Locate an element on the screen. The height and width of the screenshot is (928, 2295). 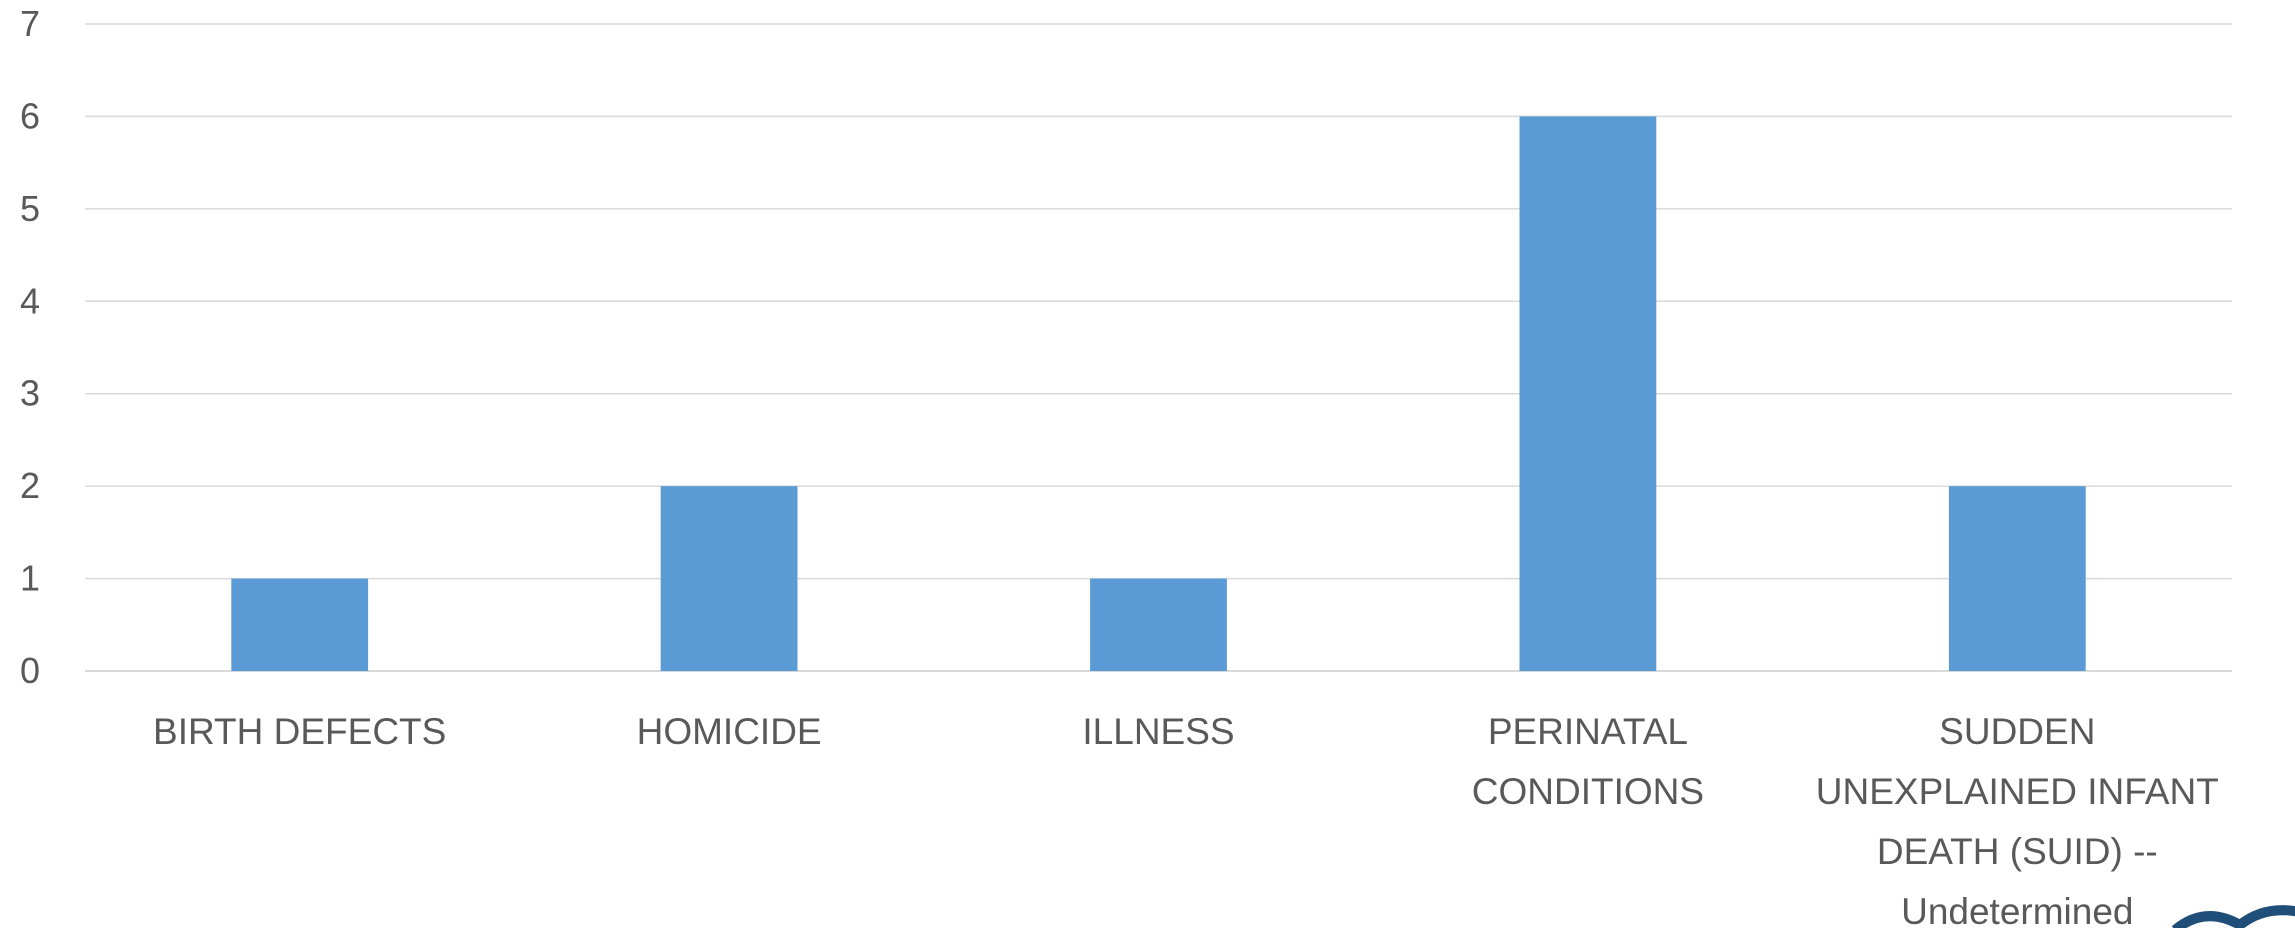
y-axis-ticks: 0 1 2 3 4 5 6 7 is located at coordinates (30, 347).